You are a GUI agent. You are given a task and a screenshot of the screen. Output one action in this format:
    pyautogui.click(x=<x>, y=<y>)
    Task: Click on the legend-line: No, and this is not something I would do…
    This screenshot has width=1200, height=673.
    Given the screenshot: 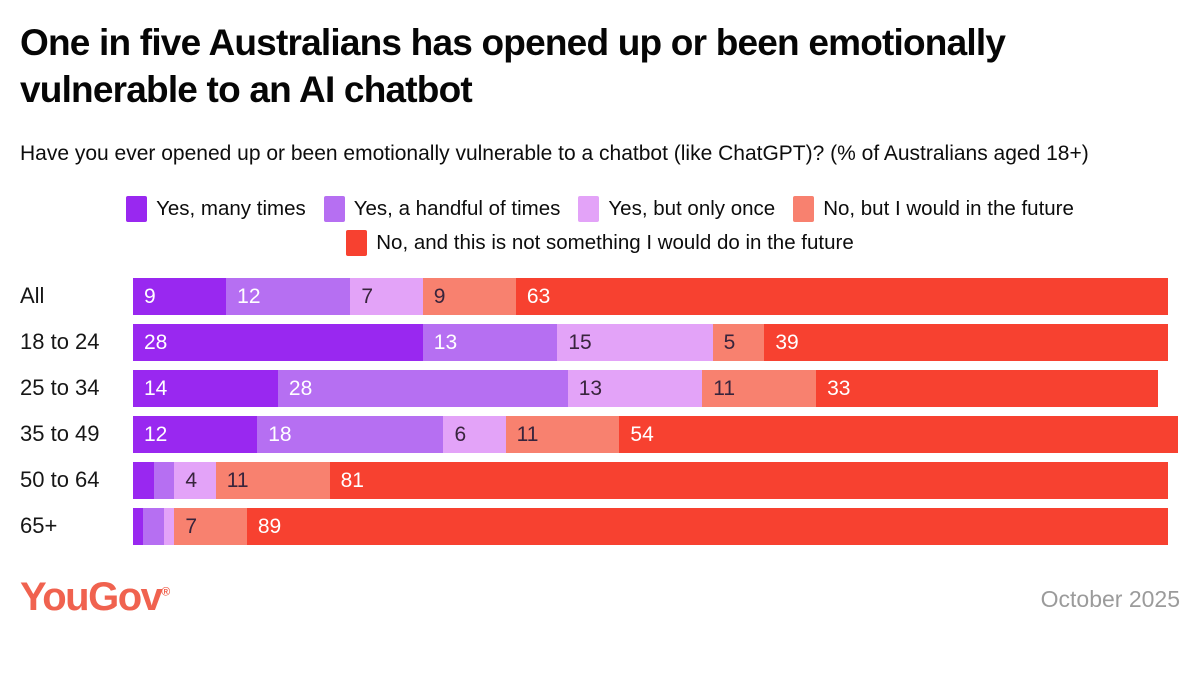 What is the action you would take?
    pyautogui.click(x=600, y=242)
    